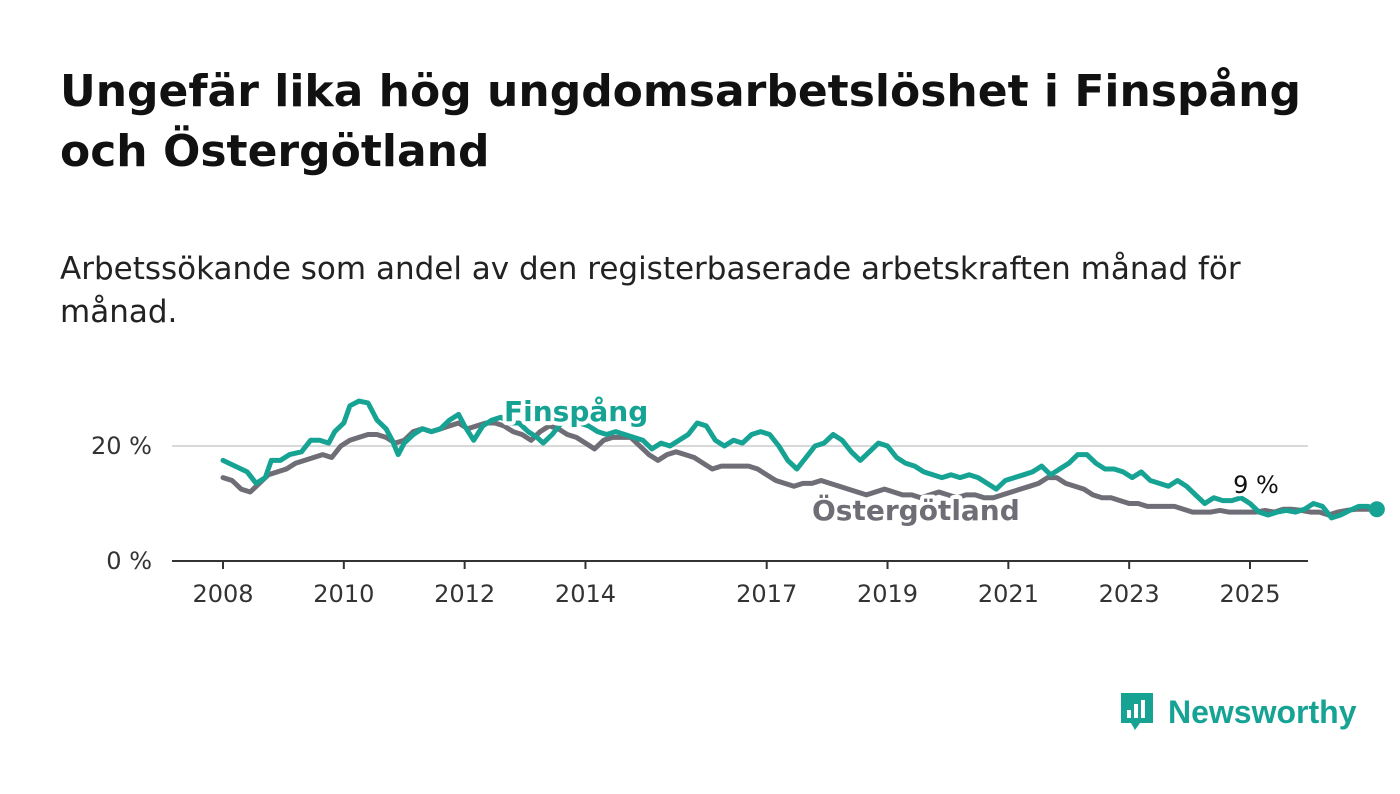 The image size is (1400, 794). I want to click on x-tick-label: 2017, so click(766, 594).